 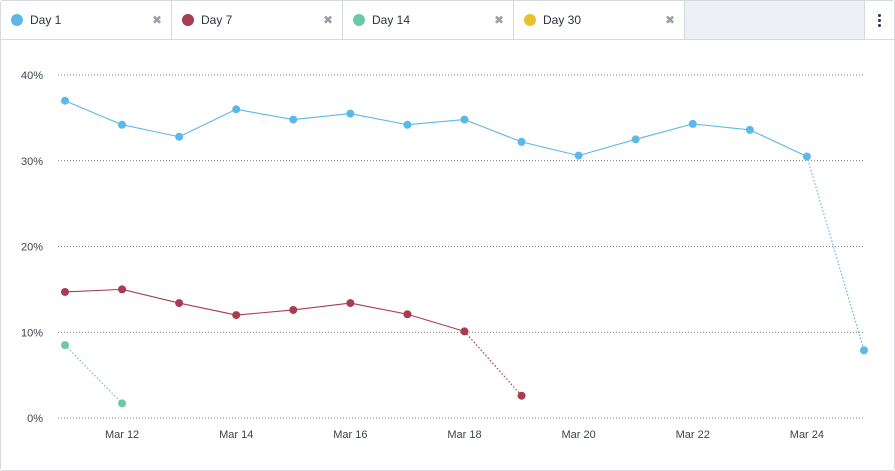 What do you see at coordinates (579, 435) in the screenshot?
I see `x-tick-label: Mar 20` at bounding box center [579, 435].